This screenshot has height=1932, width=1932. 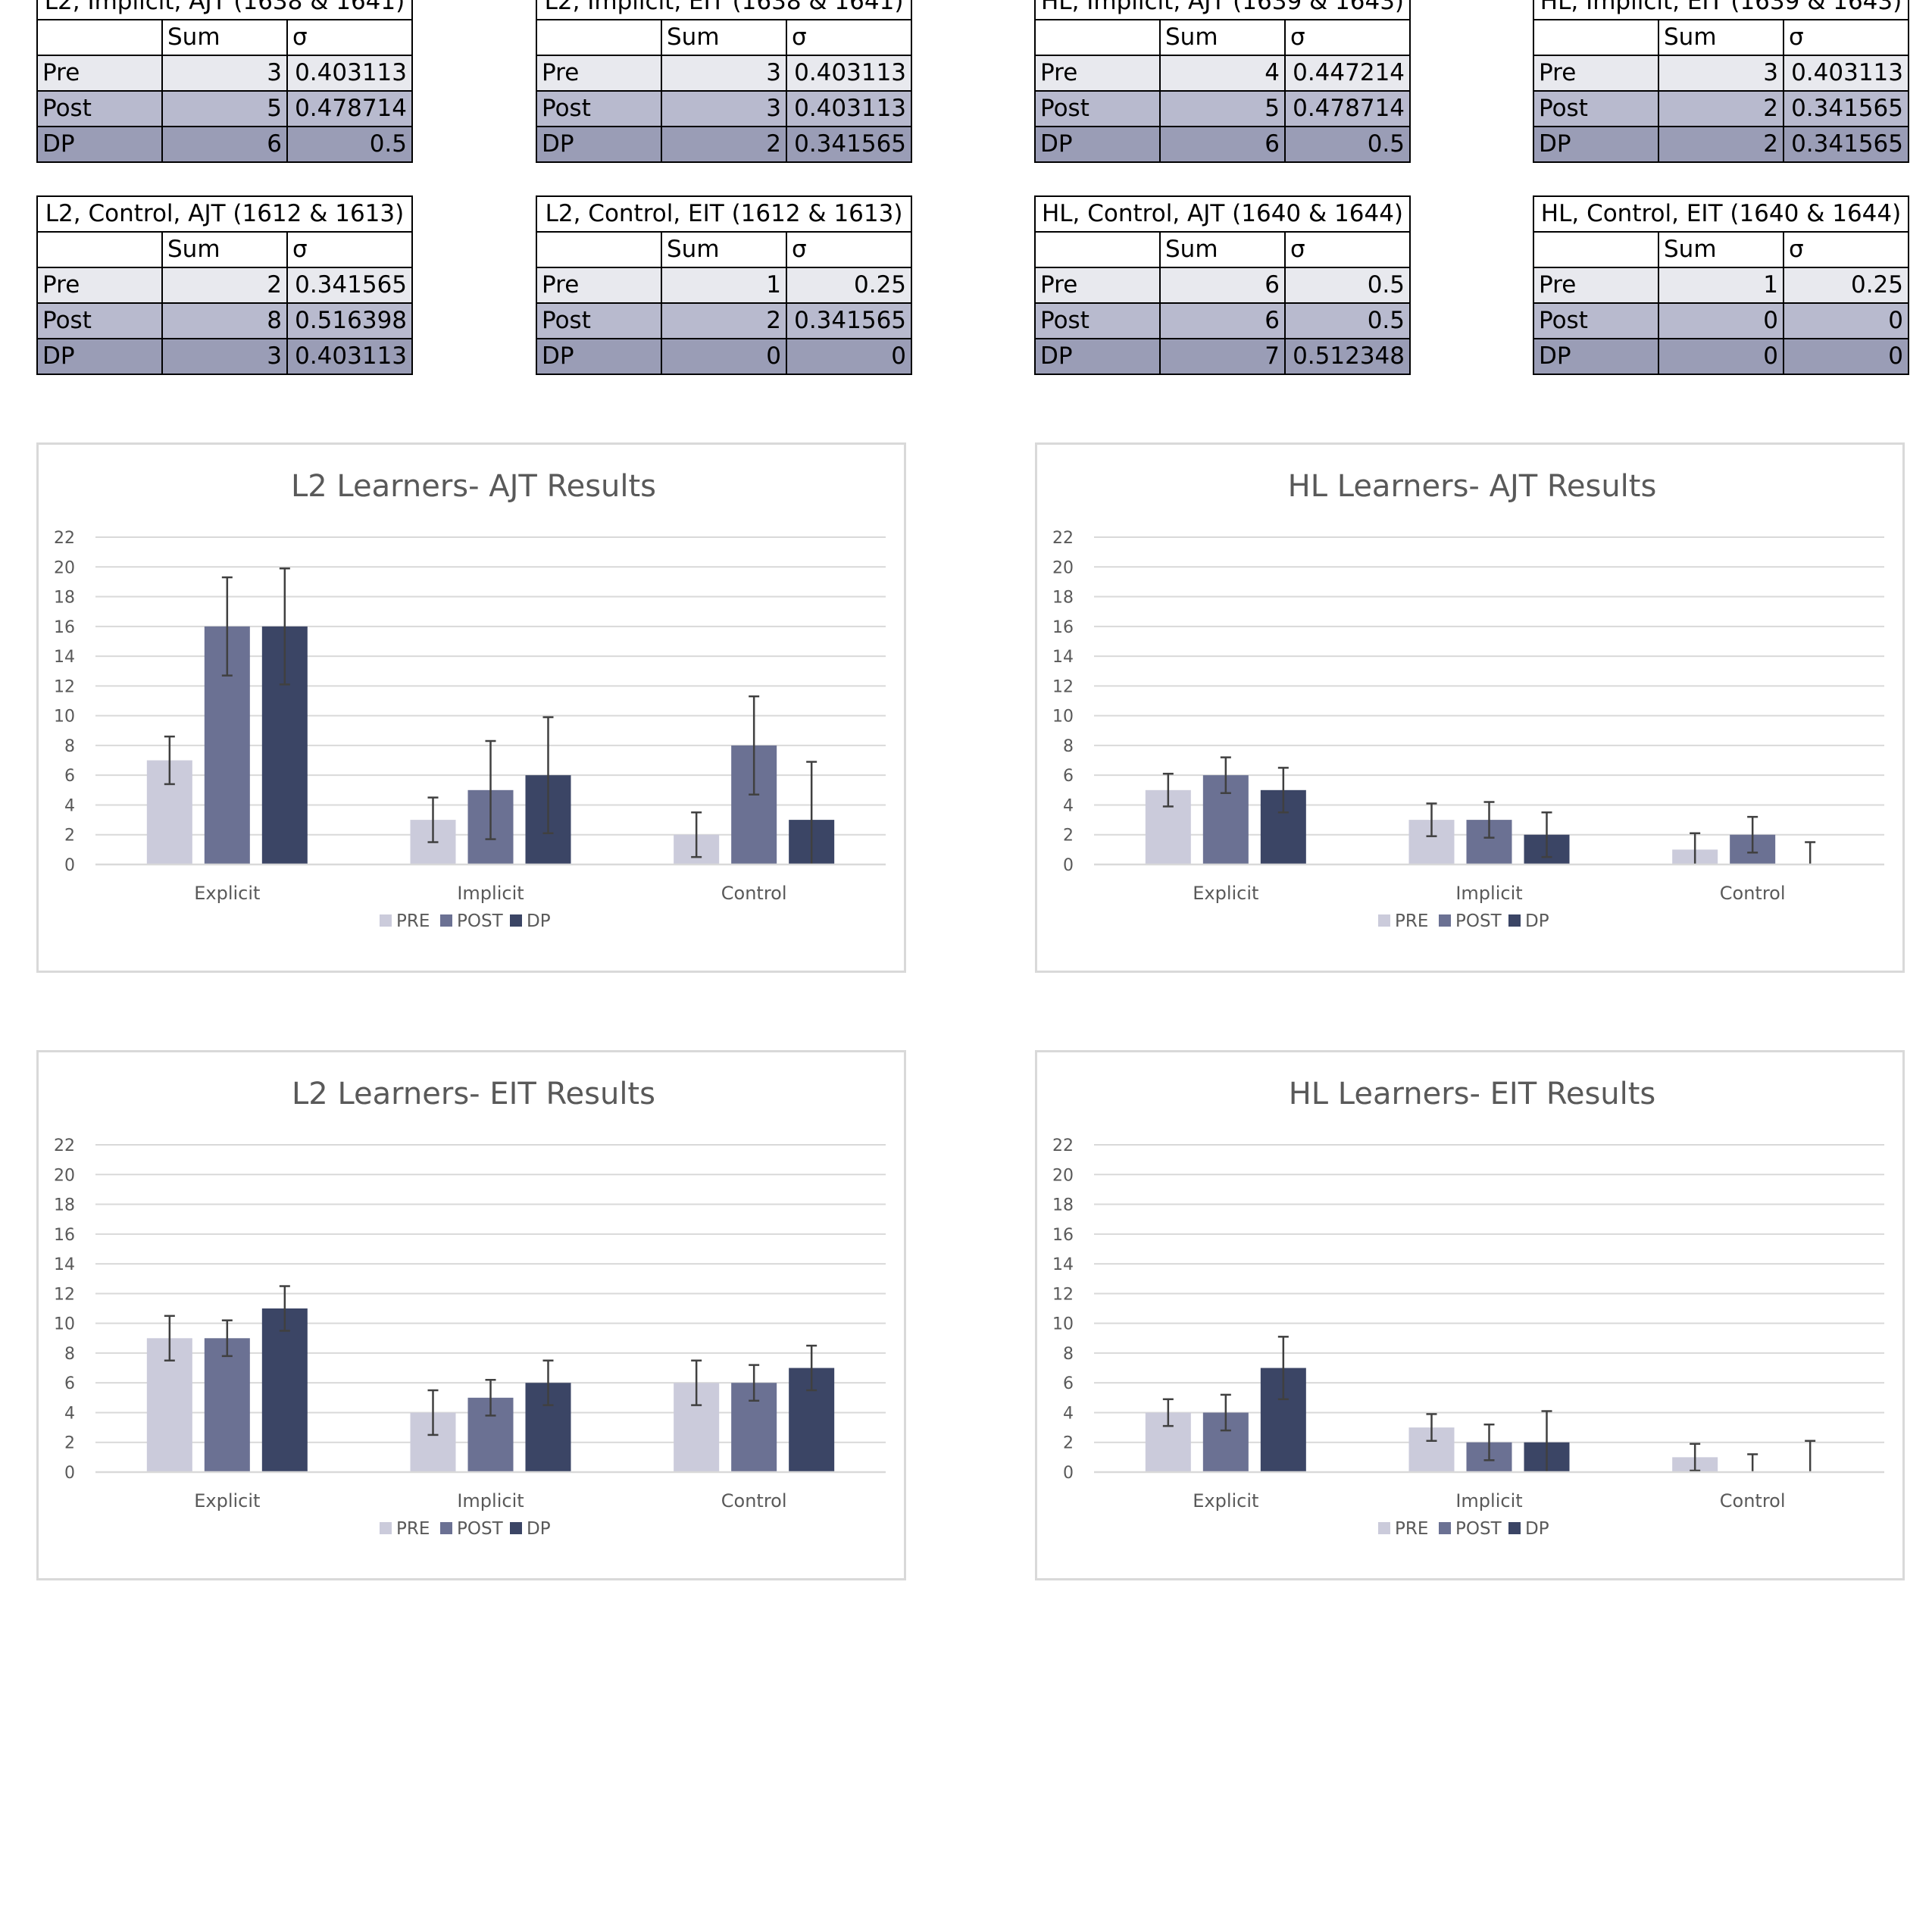 What do you see at coordinates (724, 109) in the screenshot?
I see `table-row: Post 3 0.403113` at bounding box center [724, 109].